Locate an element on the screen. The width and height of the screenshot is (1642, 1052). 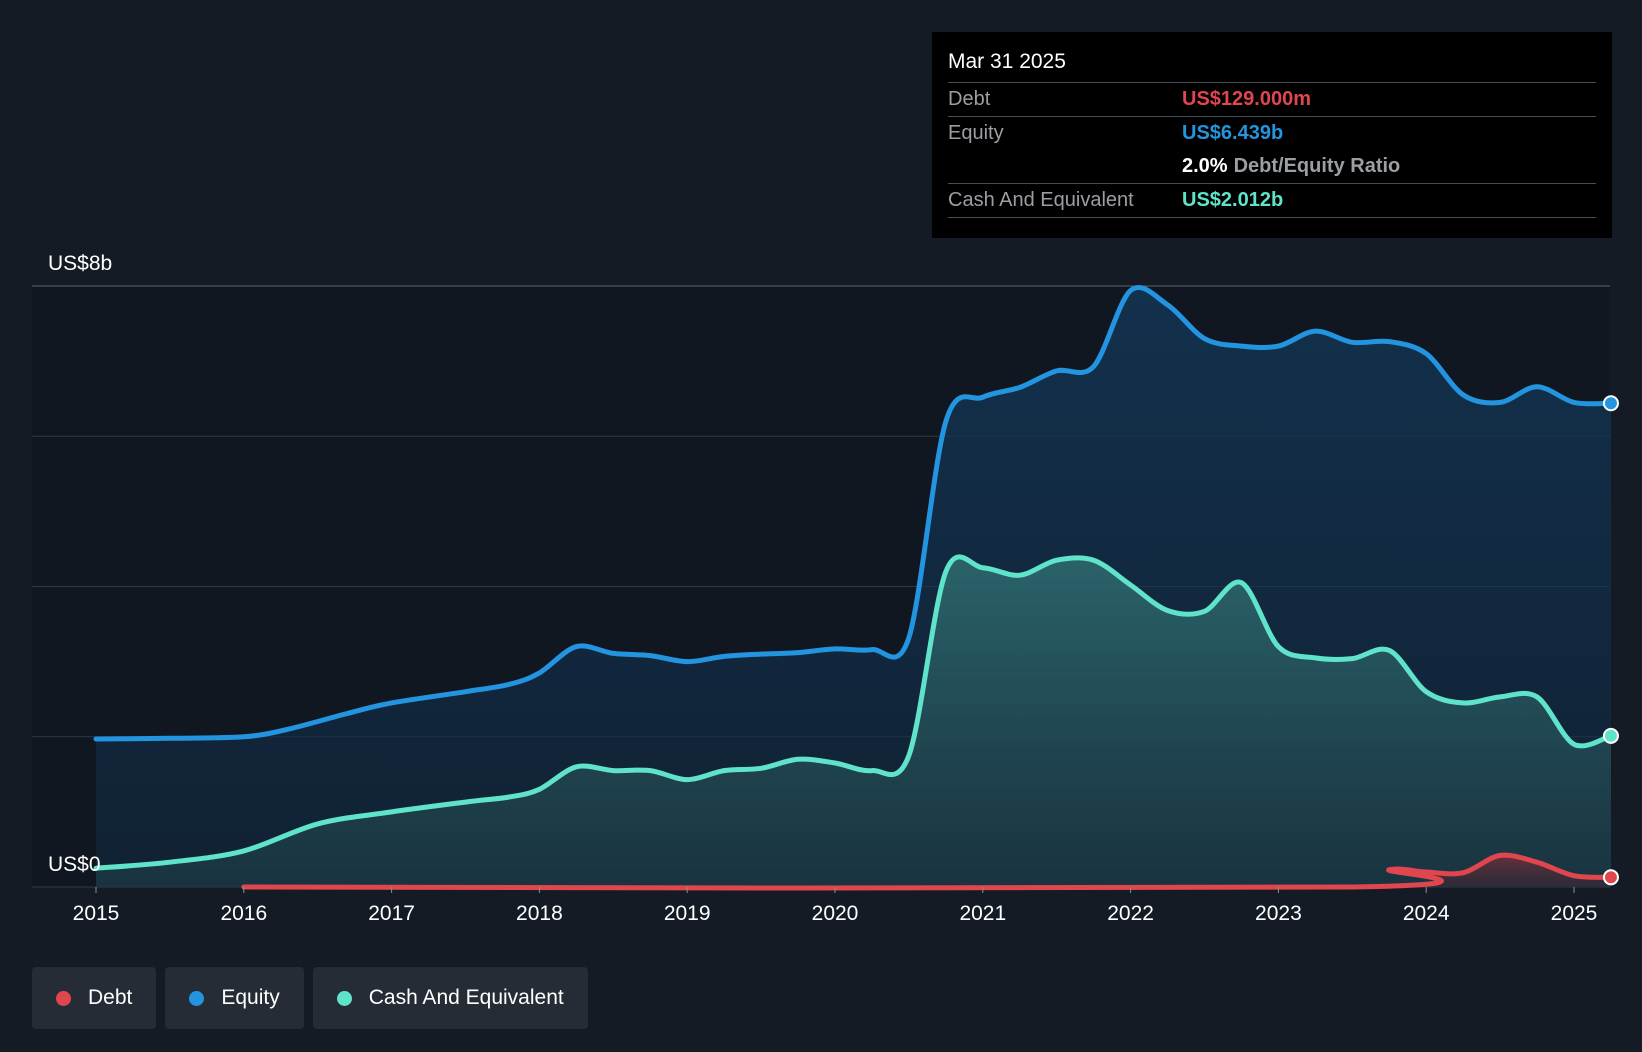
legend-debt-label: Debt is located at coordinates (110, 997).